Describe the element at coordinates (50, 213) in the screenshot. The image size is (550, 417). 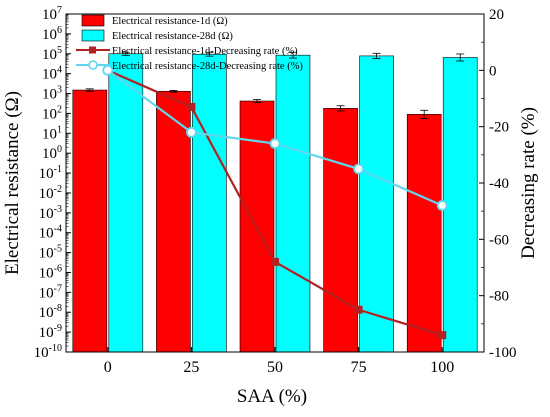
I see `left-tick-label: 10⁻³` at that location.